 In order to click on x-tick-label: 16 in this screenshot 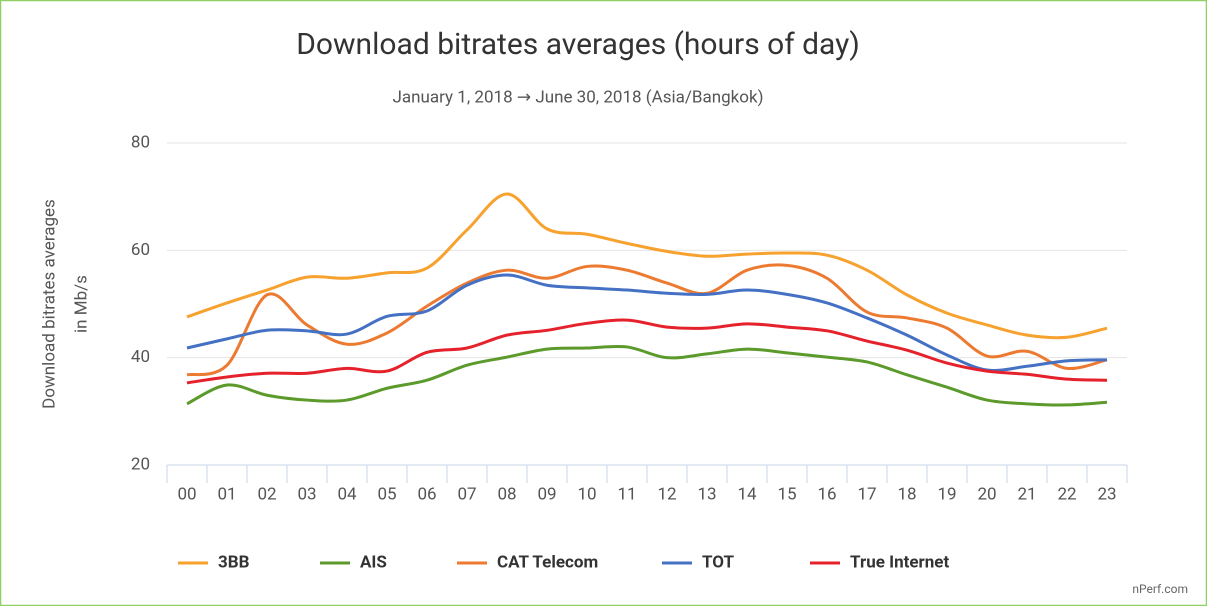, I will do `click(826, 494)`.